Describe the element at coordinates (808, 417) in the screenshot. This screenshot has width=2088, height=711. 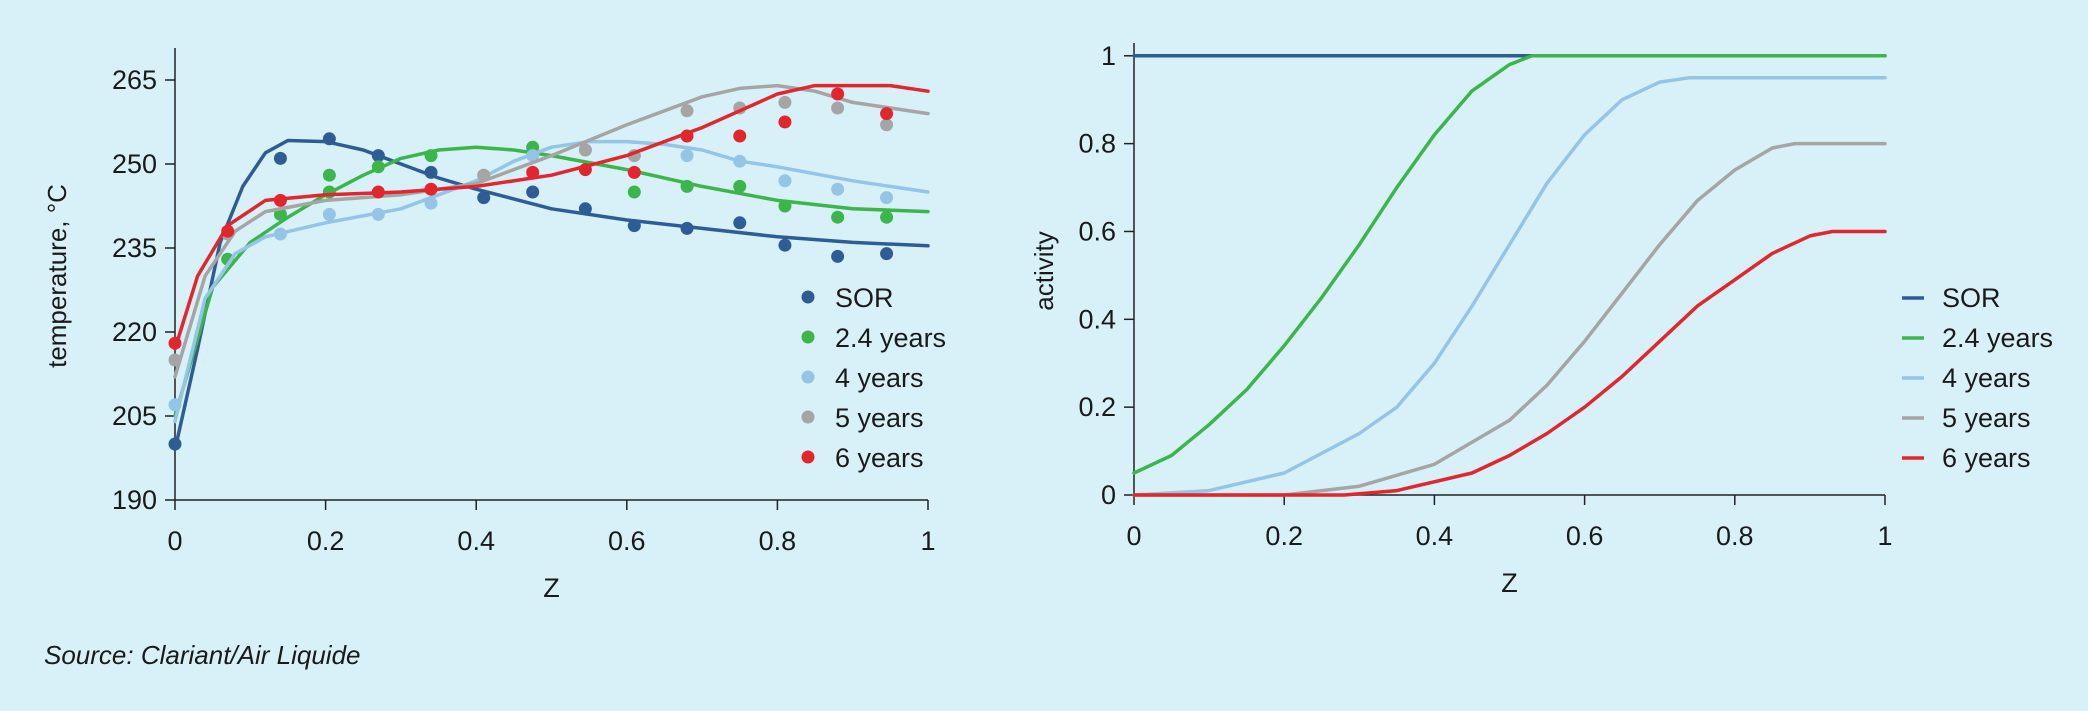
I see `legend-marker-5-years` at that location.